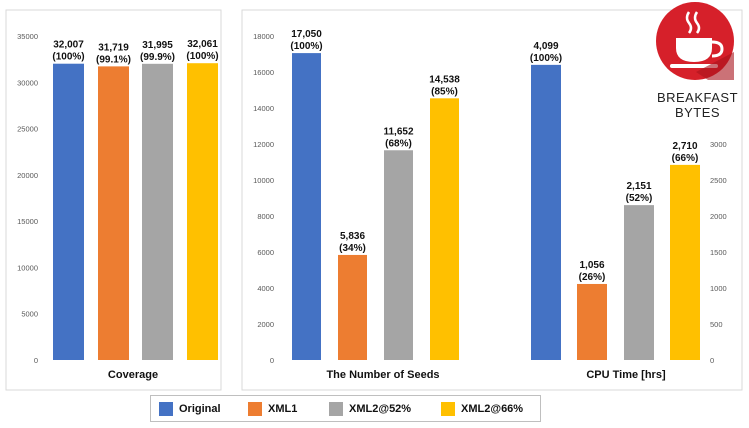  I want to click on data-label-pct: (85%), so click(444, 91).